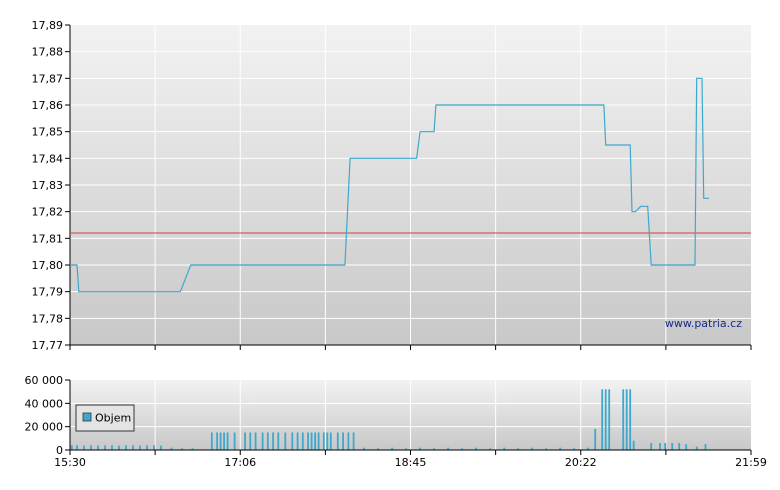 This screenshot has height=490, width=780. I want to click on price-y-tick-label: 17,87, so click(48, 78).